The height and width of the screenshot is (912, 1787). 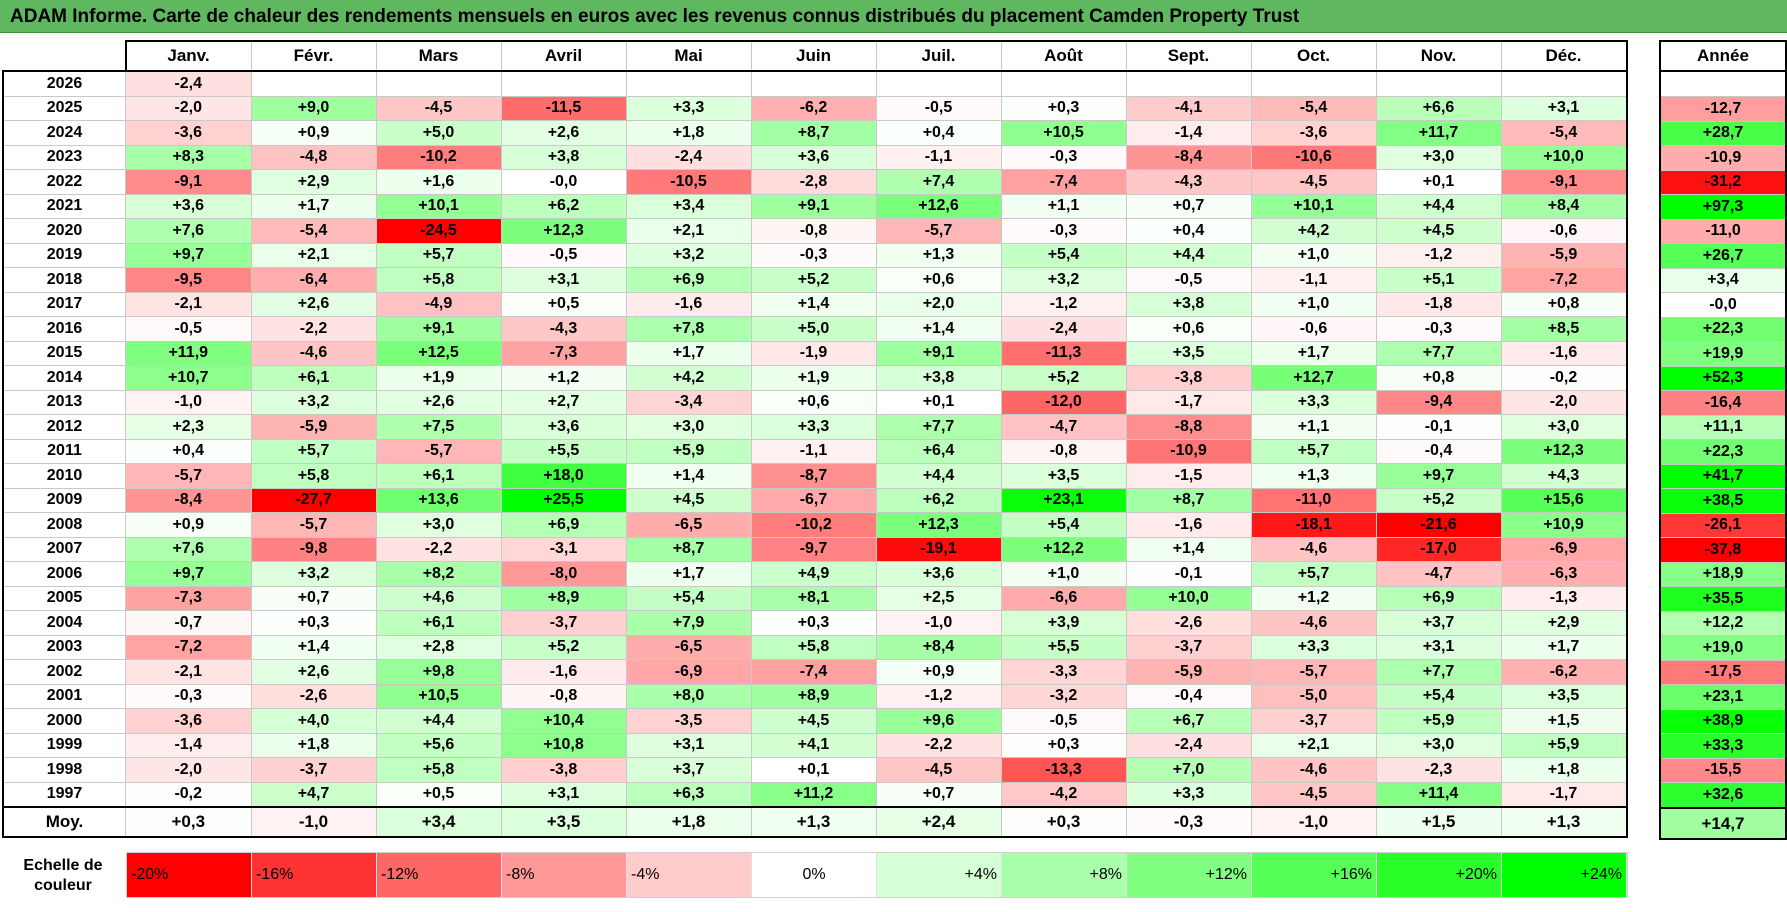 I want to click on scale-swatch: -16%, so click(x=314, y=875).